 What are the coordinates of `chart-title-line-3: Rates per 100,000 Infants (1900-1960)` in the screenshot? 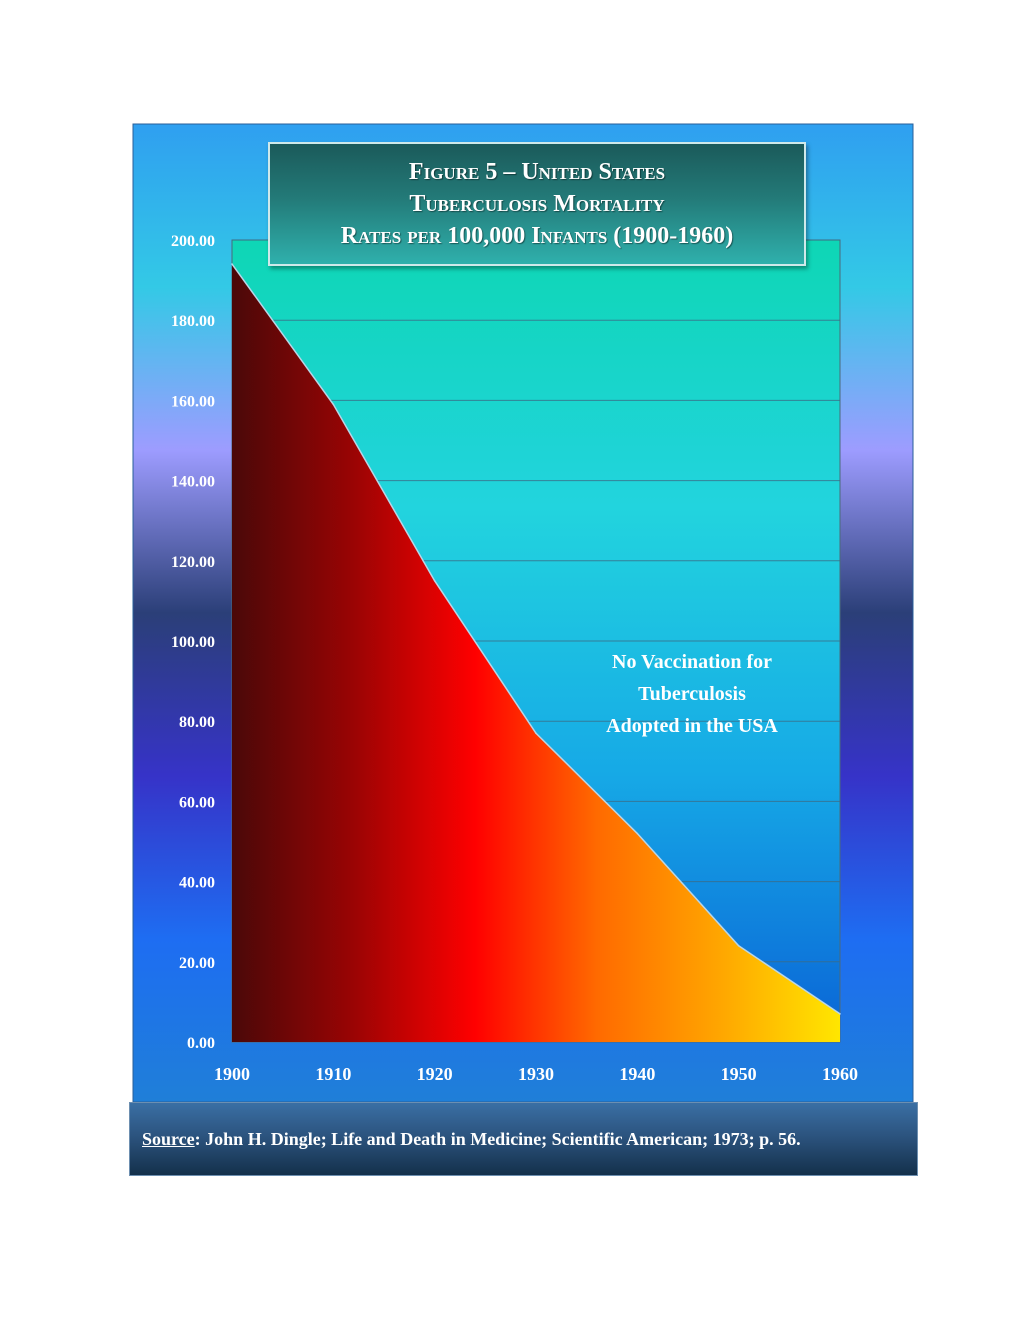 It's located at (537, 236).